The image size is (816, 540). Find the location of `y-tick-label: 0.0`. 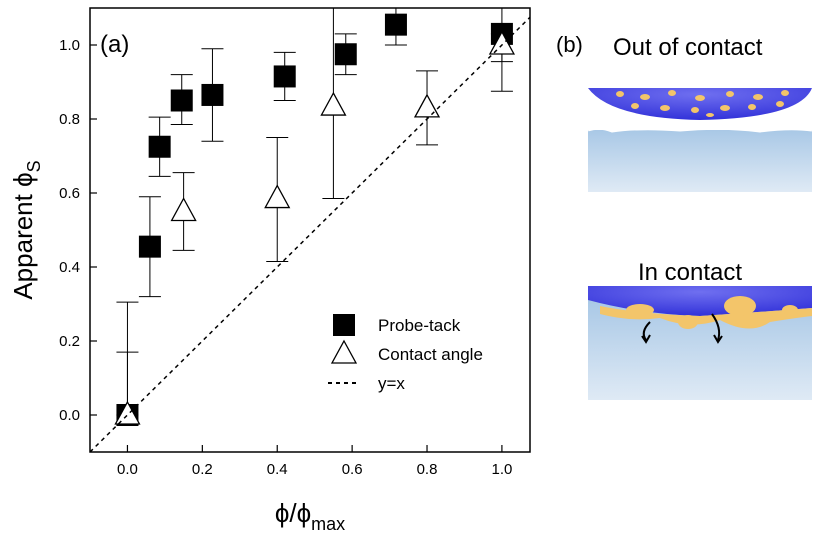

y-tick-label: 0.0 is located at coordinates (69, 415).